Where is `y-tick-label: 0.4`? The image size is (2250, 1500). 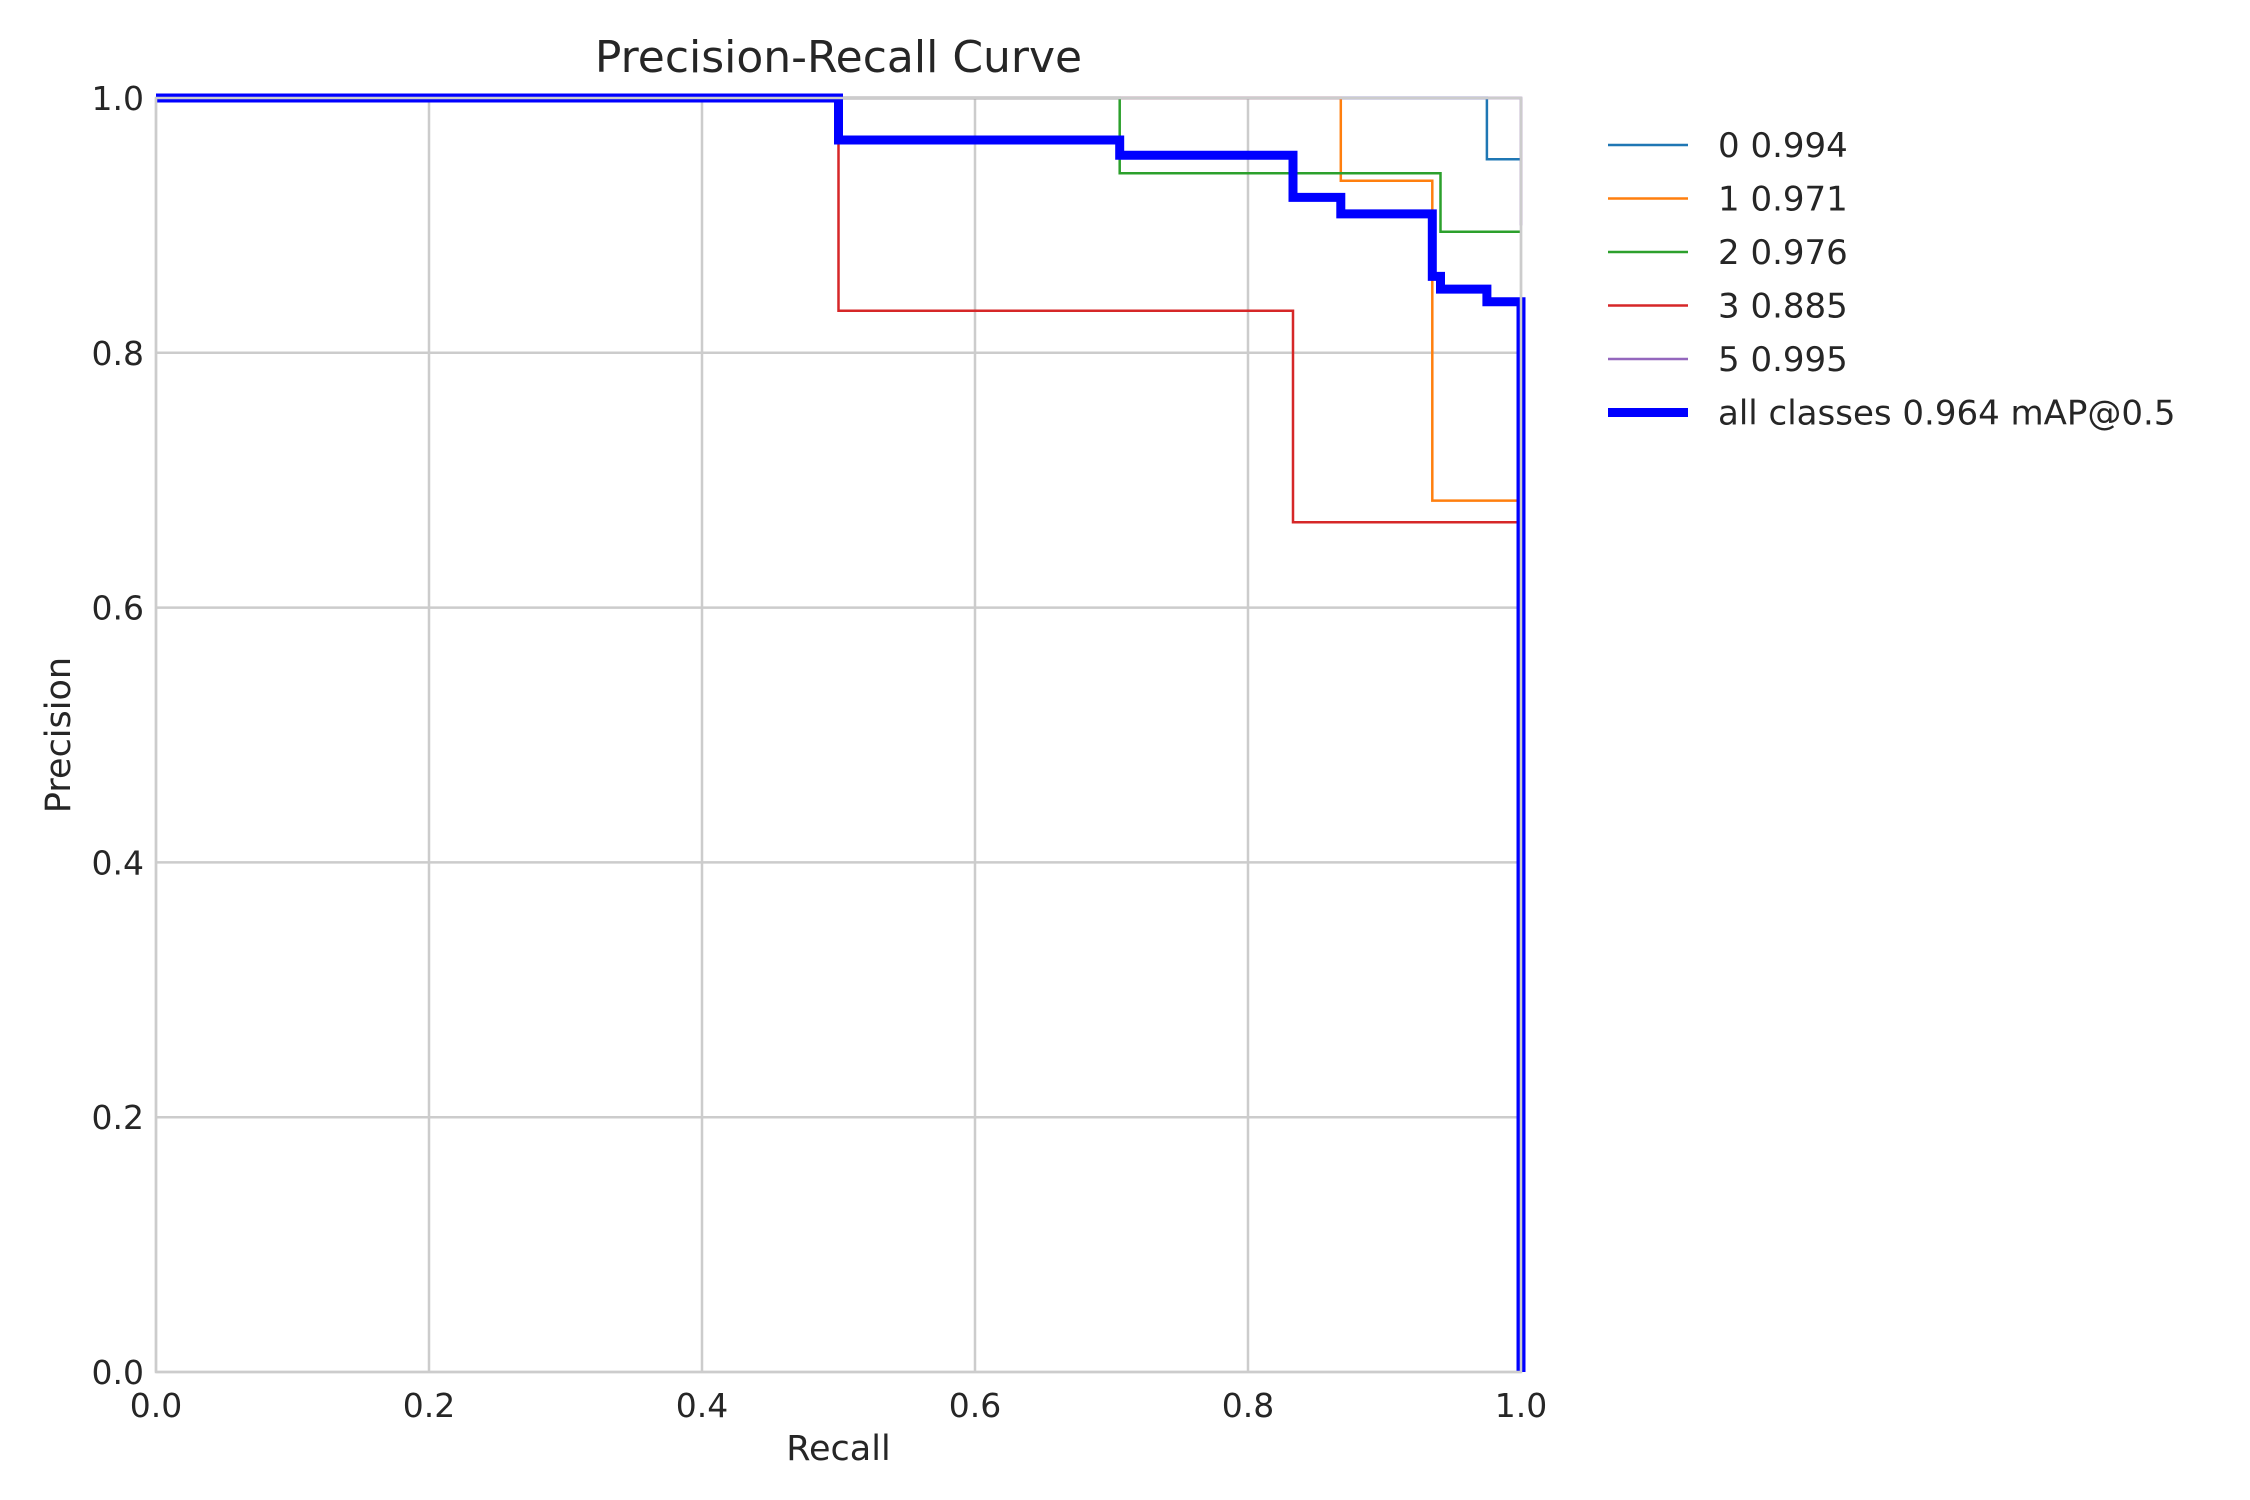
y-tick-label: 0.4 is located at coordinates (118, 862).